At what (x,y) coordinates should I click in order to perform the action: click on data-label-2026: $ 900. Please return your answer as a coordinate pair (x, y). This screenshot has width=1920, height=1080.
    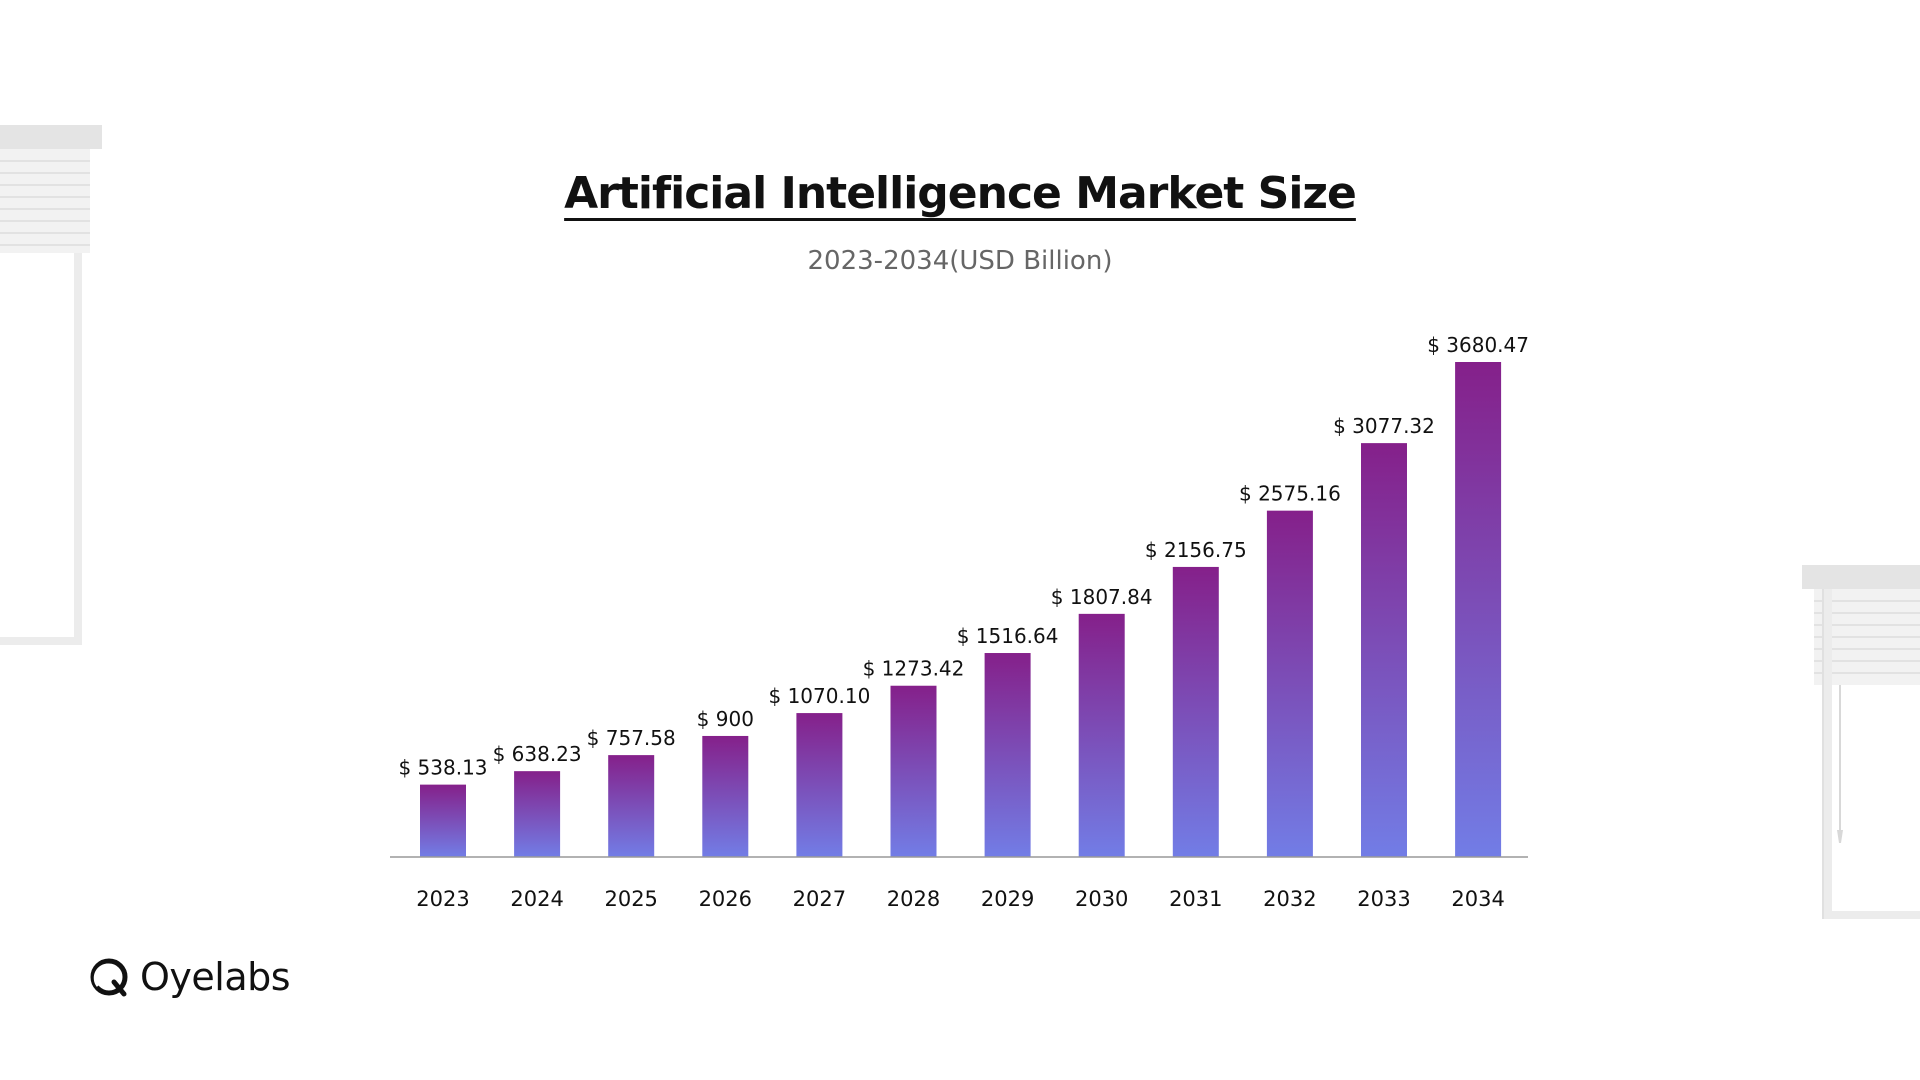
    Looking at the image, I should click on (725, 719).